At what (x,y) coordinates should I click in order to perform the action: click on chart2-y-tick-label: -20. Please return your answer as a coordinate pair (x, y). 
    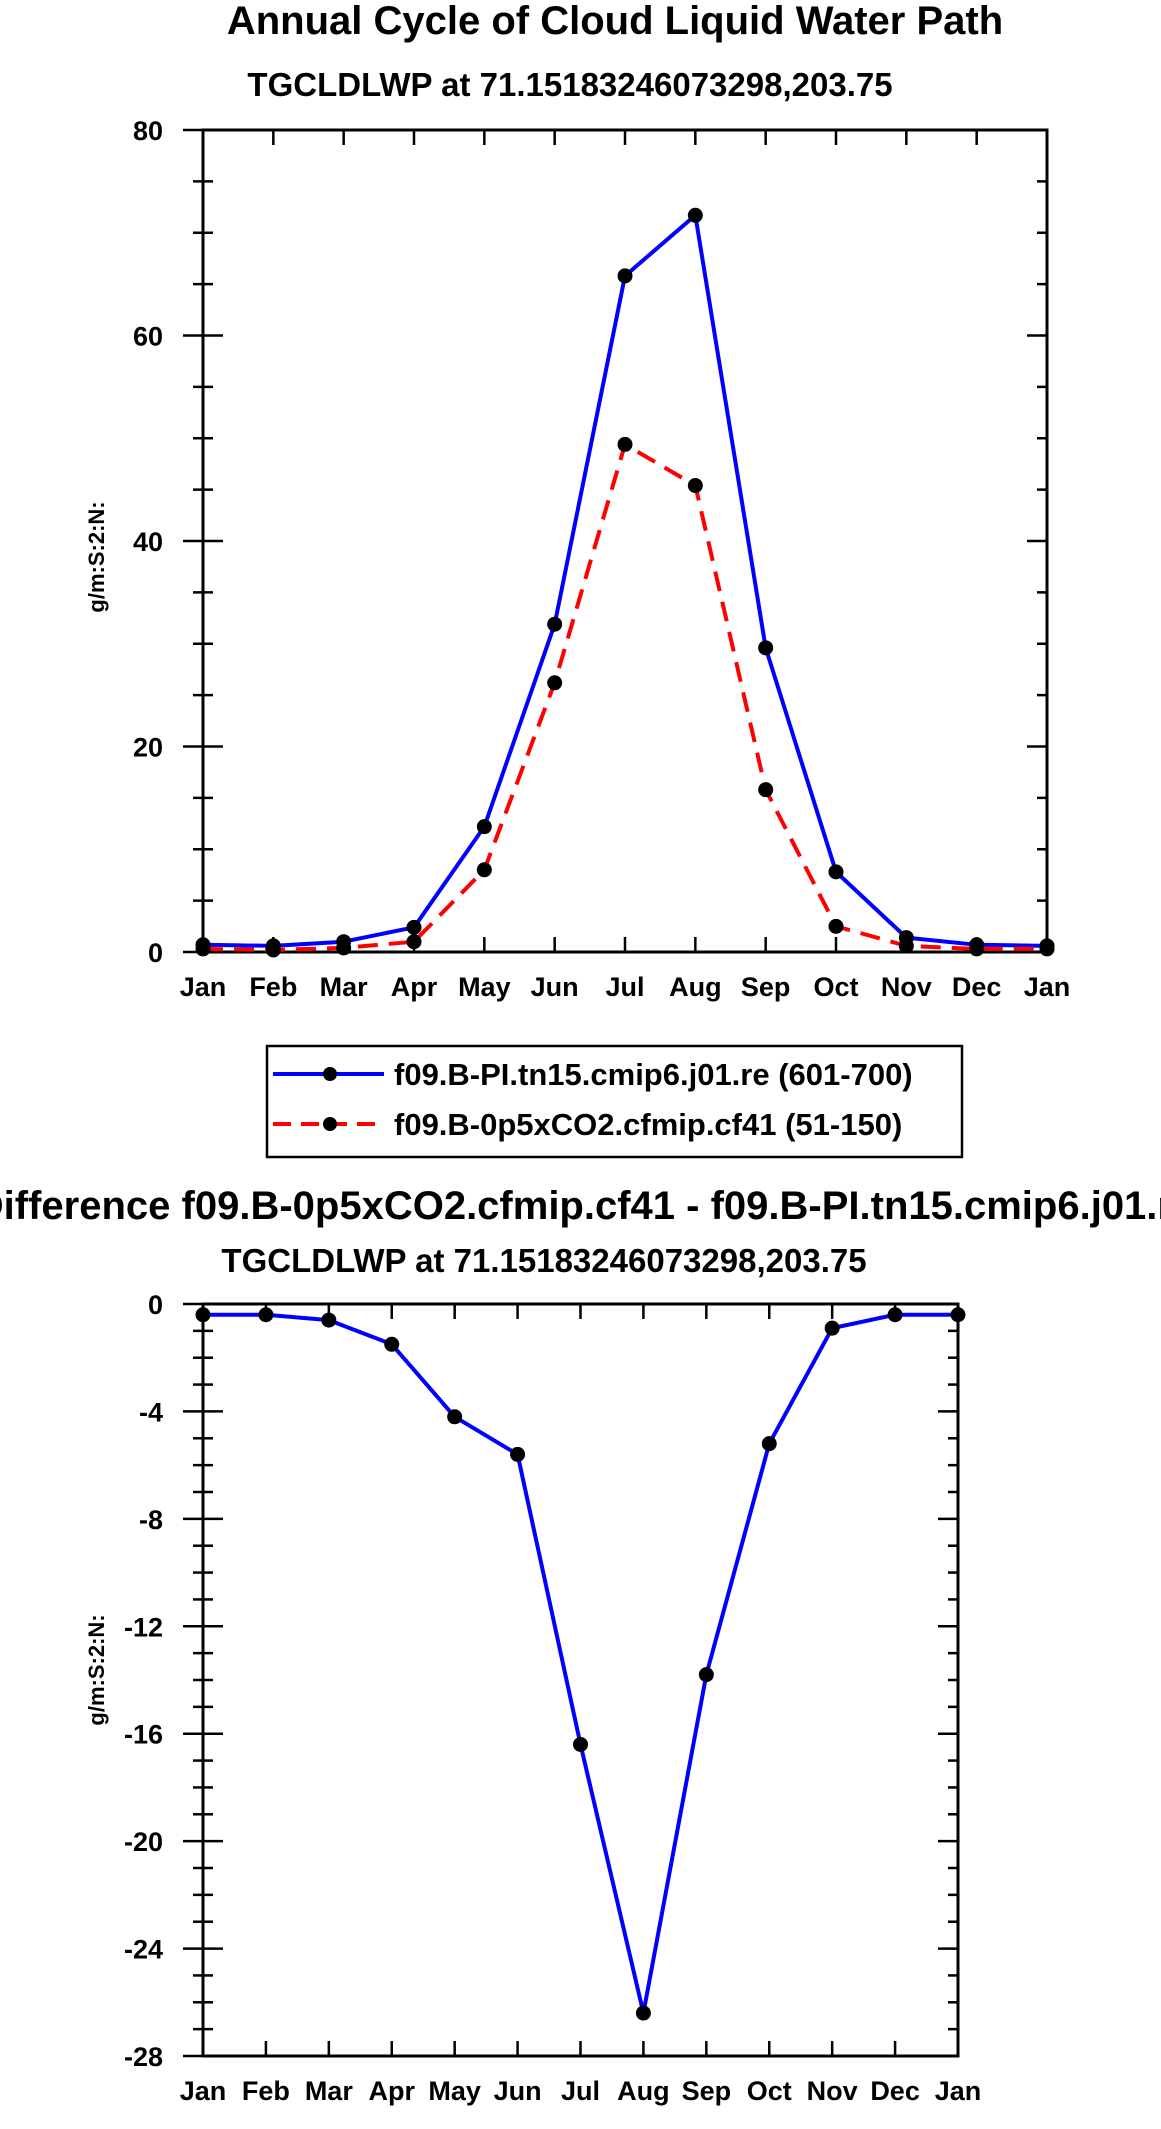
    Looking at the image, I should click on (143, 1842).